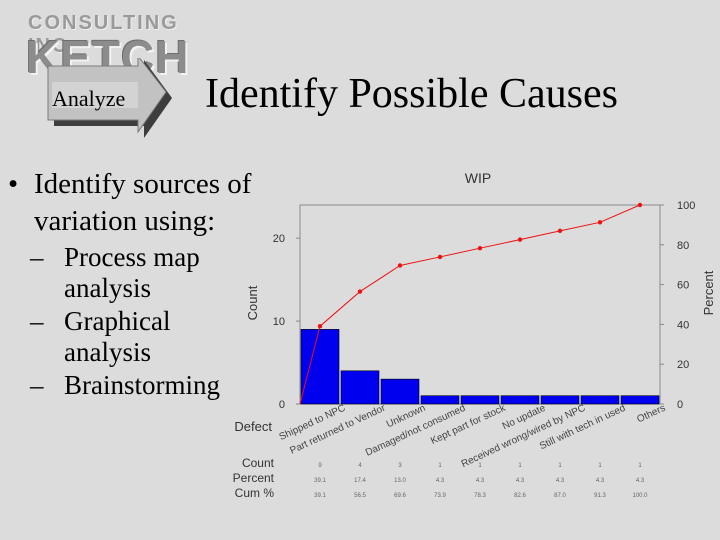  I want to click on table-cell: 73.9, so click(440, 496).